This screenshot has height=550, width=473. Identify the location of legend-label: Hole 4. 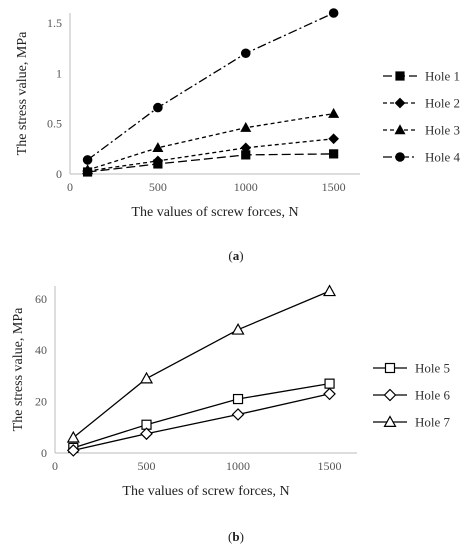
(443, 157).